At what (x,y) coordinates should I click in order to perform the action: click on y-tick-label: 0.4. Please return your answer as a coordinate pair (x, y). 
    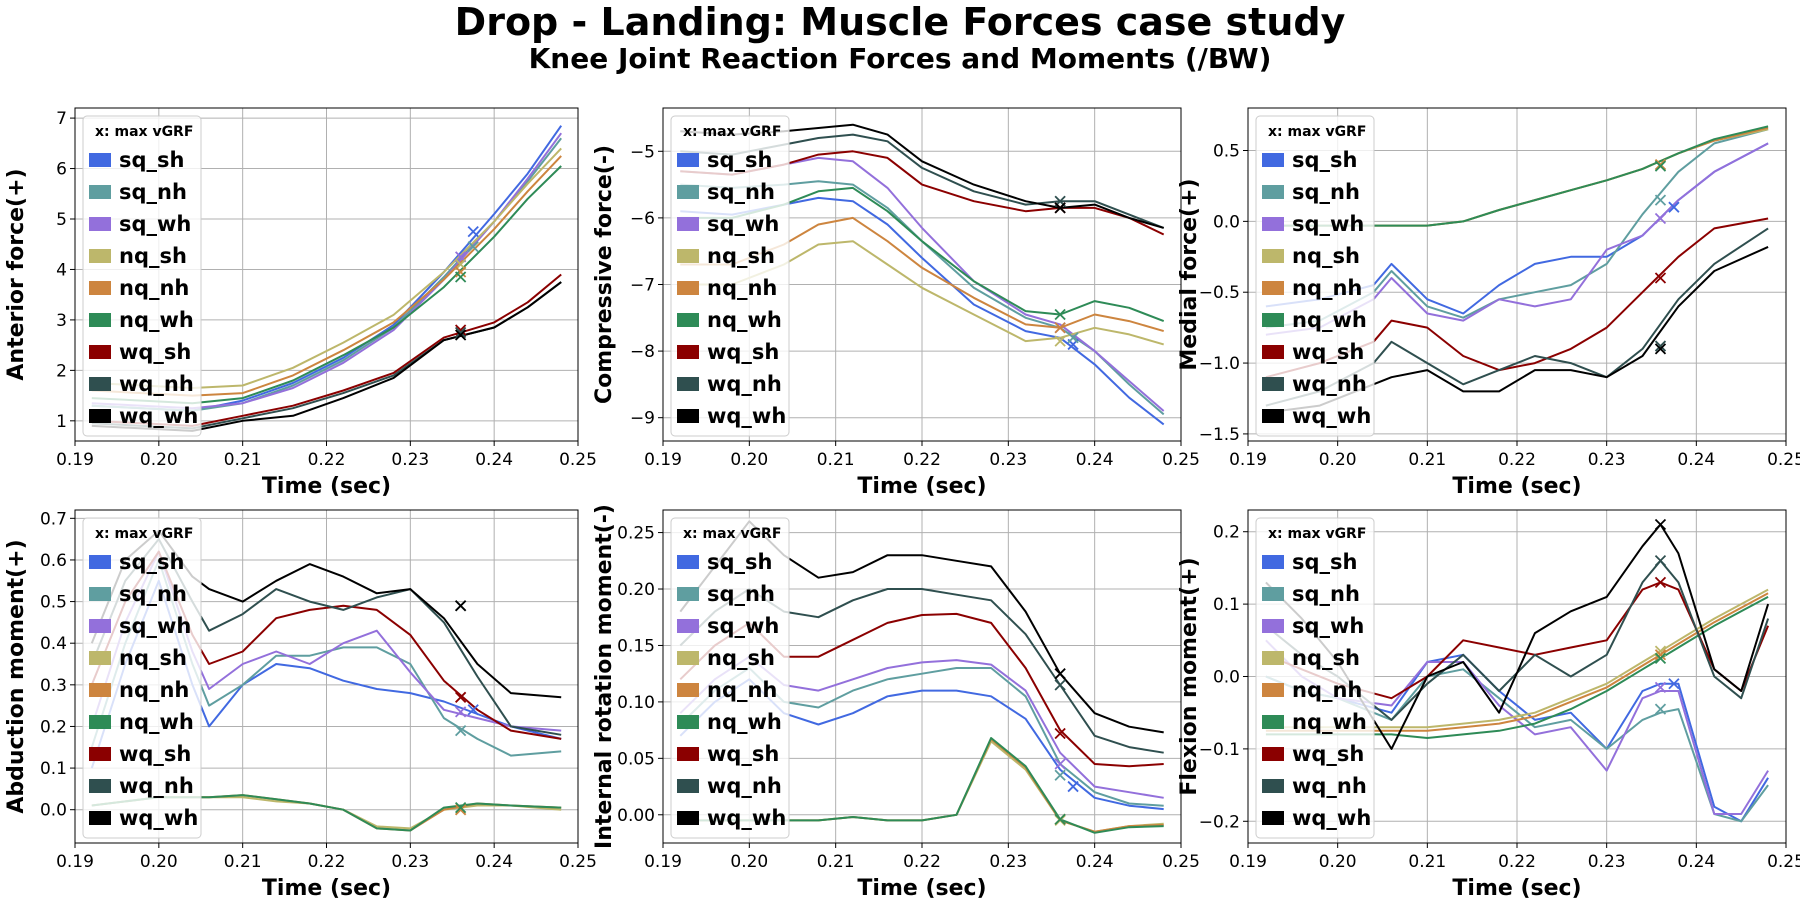
    Looking at the image, I should click on (53, 644).